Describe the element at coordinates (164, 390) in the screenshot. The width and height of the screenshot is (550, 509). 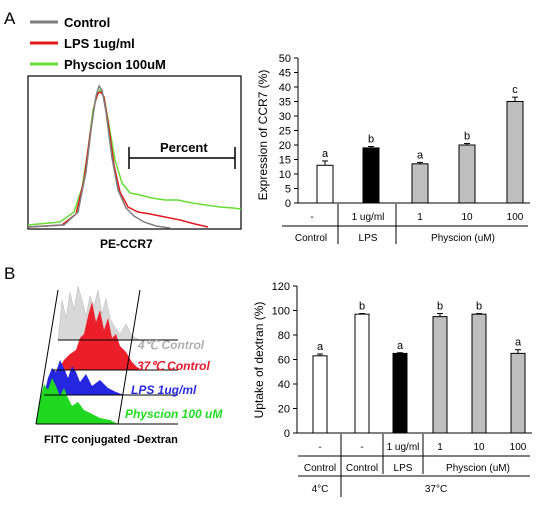
I see `overlay-label-lps: LPS 1ug/ml` at that location.